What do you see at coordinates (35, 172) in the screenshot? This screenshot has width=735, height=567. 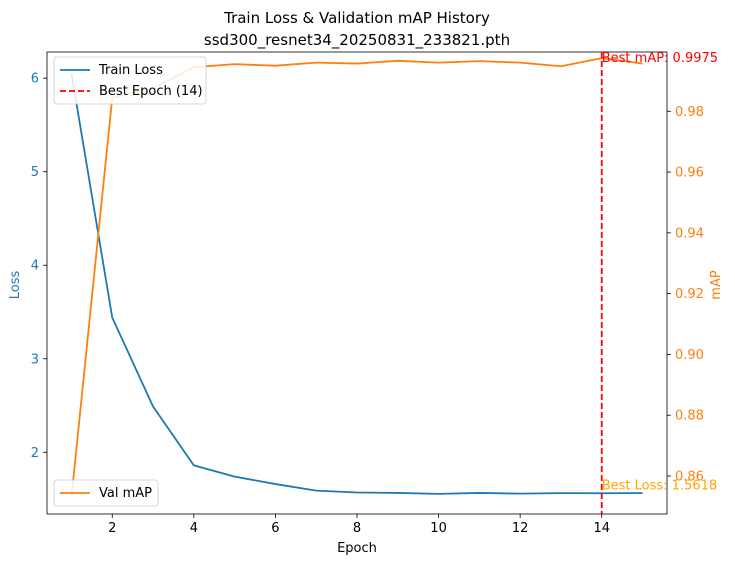 I see `left-y-tick-label-5: 5` at bounding box center [35, 172].